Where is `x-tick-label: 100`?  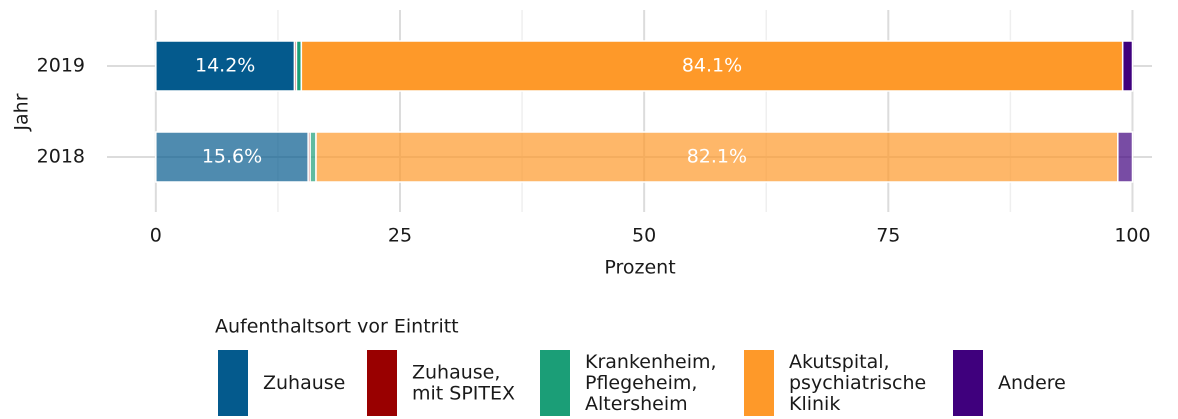
x-tick-label: 100 is located at coordinates (1132, 236).